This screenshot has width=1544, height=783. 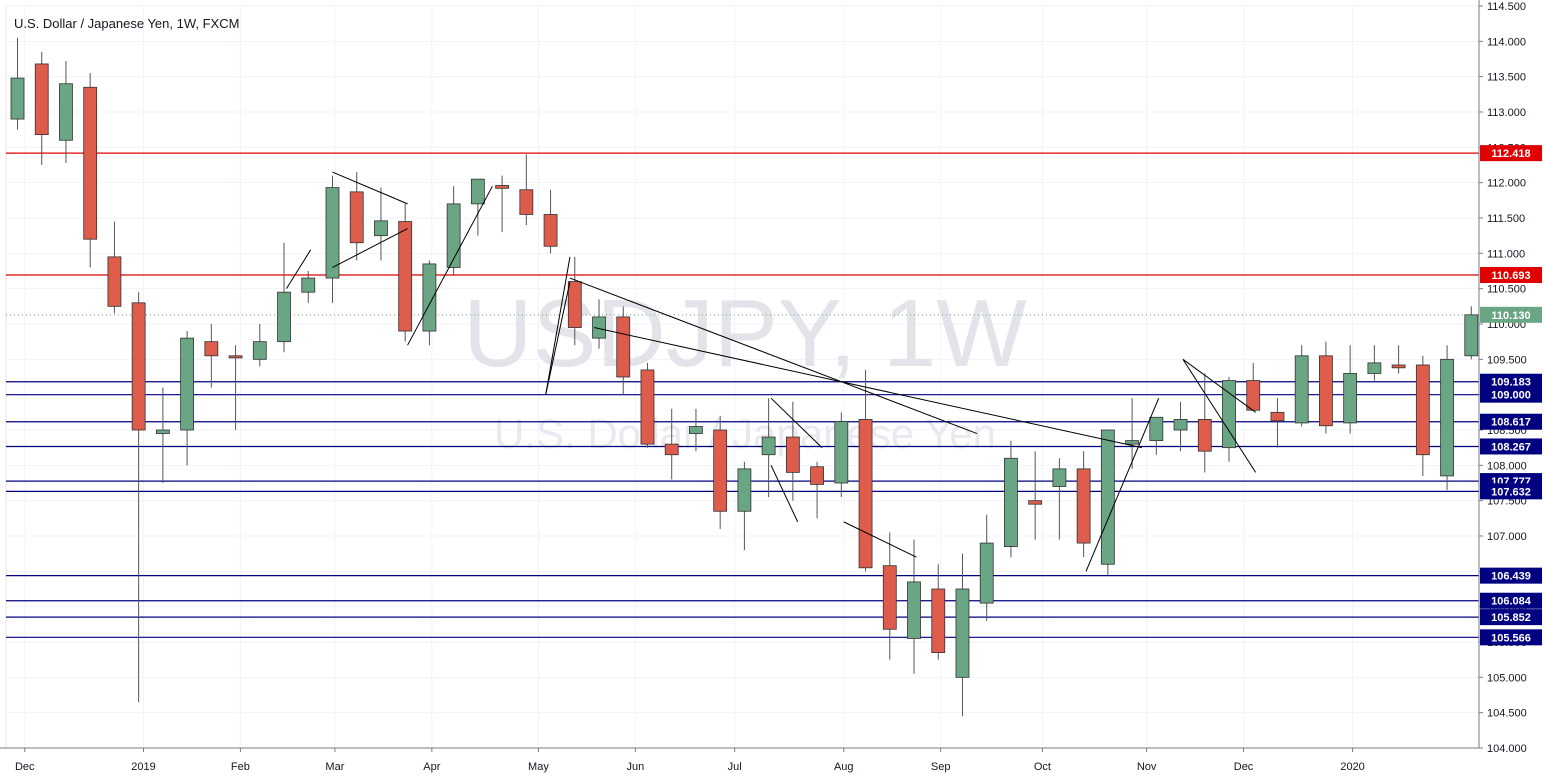 I want to click on support-price-tag-text: 105.852, so click(x=1511, y=618).